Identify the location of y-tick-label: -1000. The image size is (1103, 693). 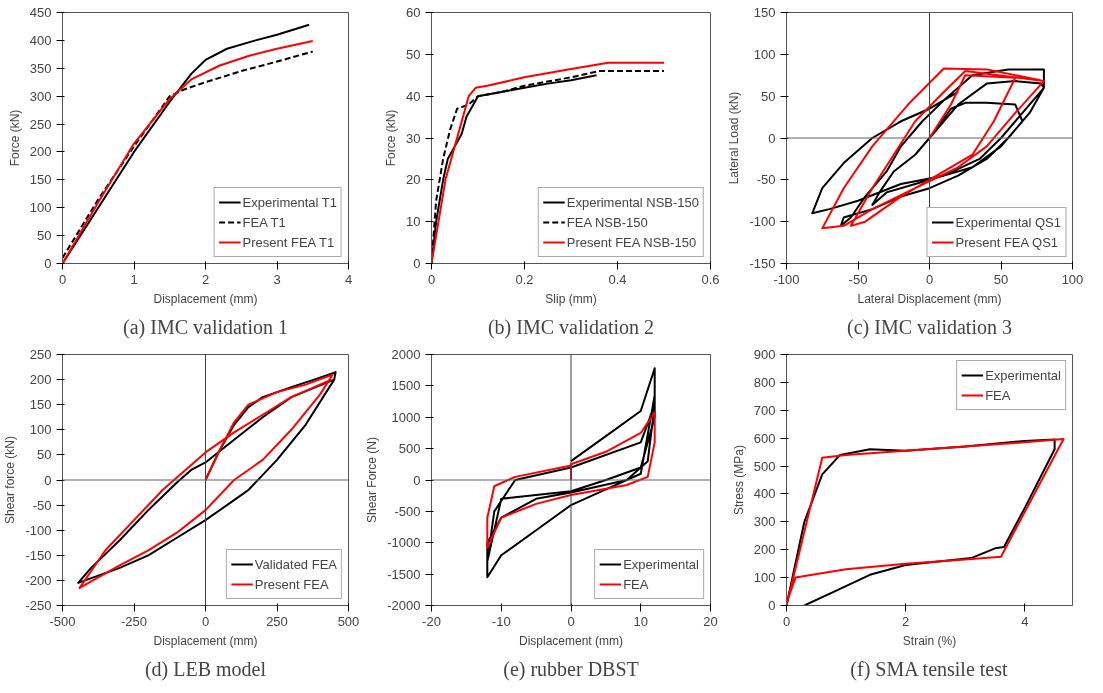
(404, 543).